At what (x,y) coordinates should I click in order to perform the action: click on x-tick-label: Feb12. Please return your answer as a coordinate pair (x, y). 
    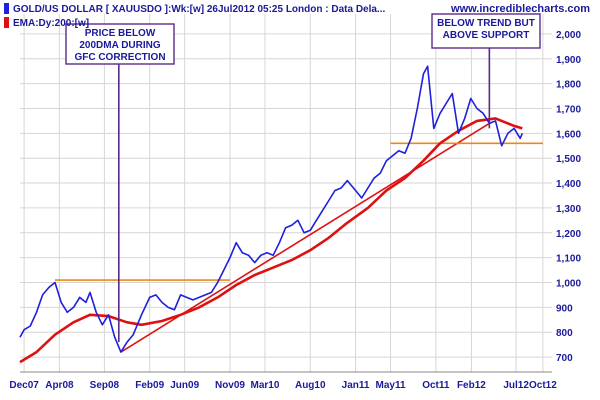
    Looking at the image, I should click on (471, 385).